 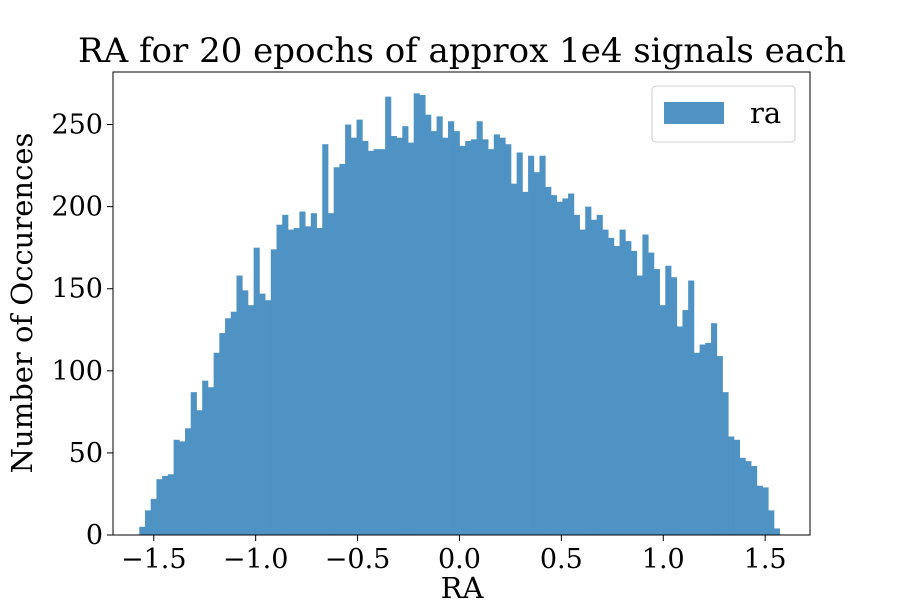 What do you see at coordinates (22, 303) in the screenshot?
I see `y-axis-label: Number of Occurences` at bounding box center [22, 303].